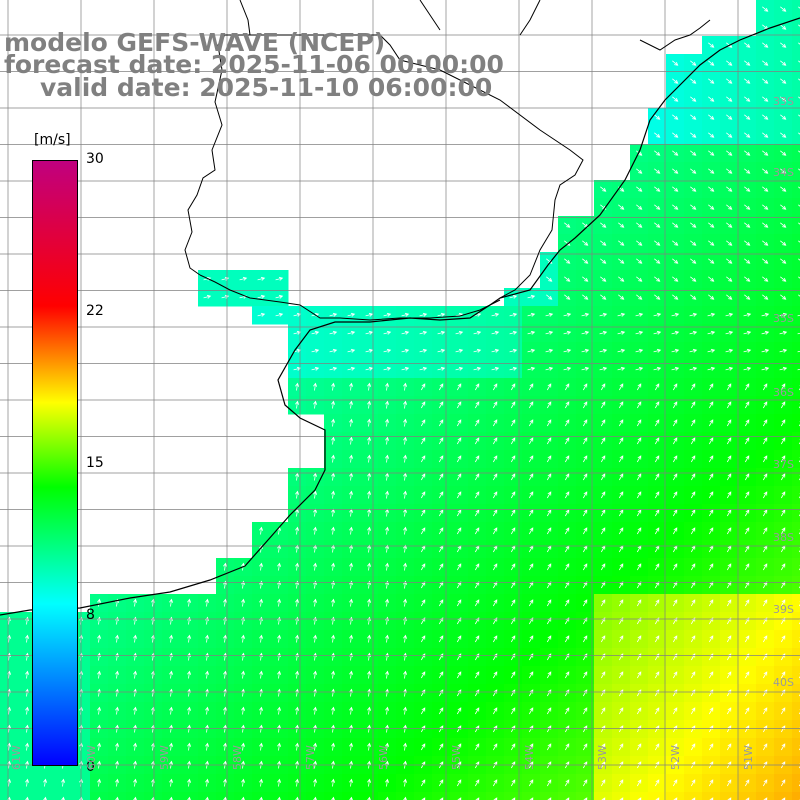  Describe the element at coordinates (383, 757) in the screenshot. I see `lon-label: 56W` at that location.